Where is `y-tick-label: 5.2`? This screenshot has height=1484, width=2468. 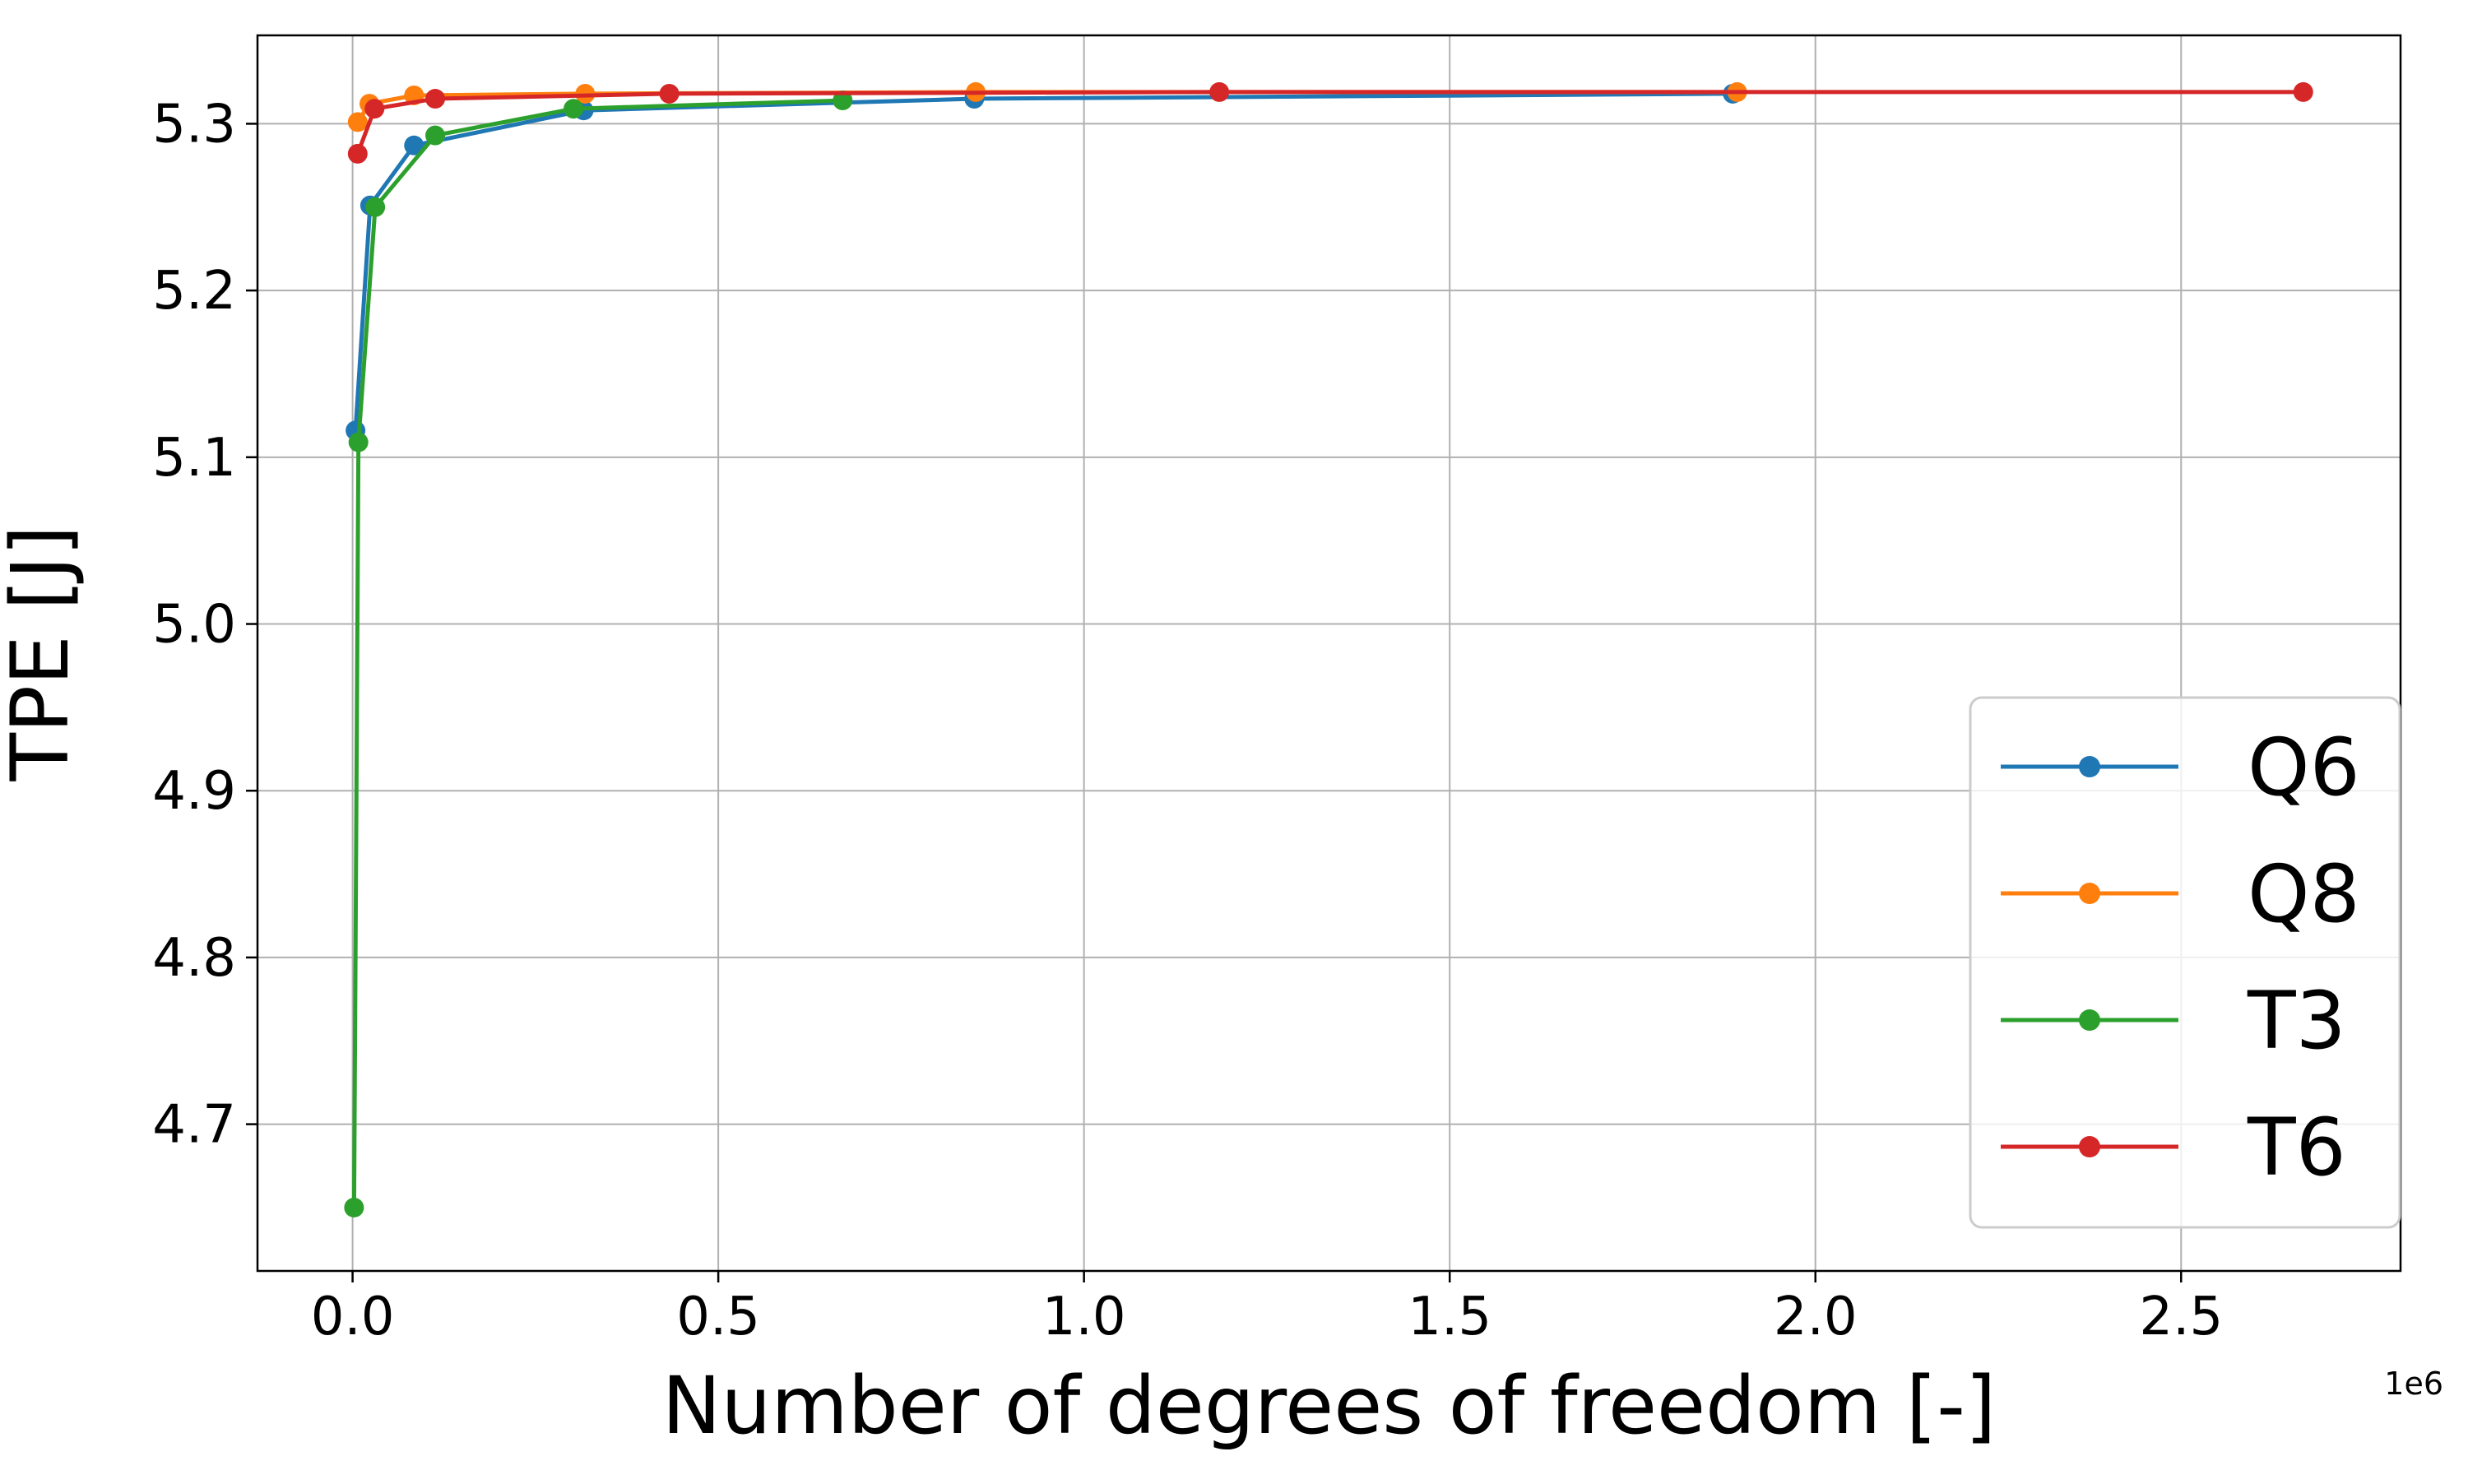 y-tick-label: 5.2 is located at coordinates (194, 291).